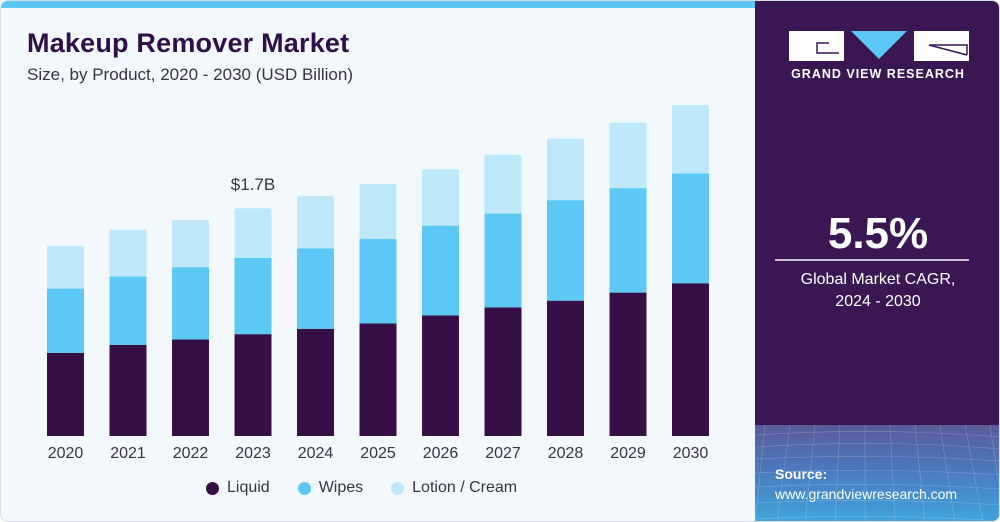  What do you see at coordinates (440, 270) in the screenshot?
I see `bar-wipes-2026` at bounding box center [440, 270].